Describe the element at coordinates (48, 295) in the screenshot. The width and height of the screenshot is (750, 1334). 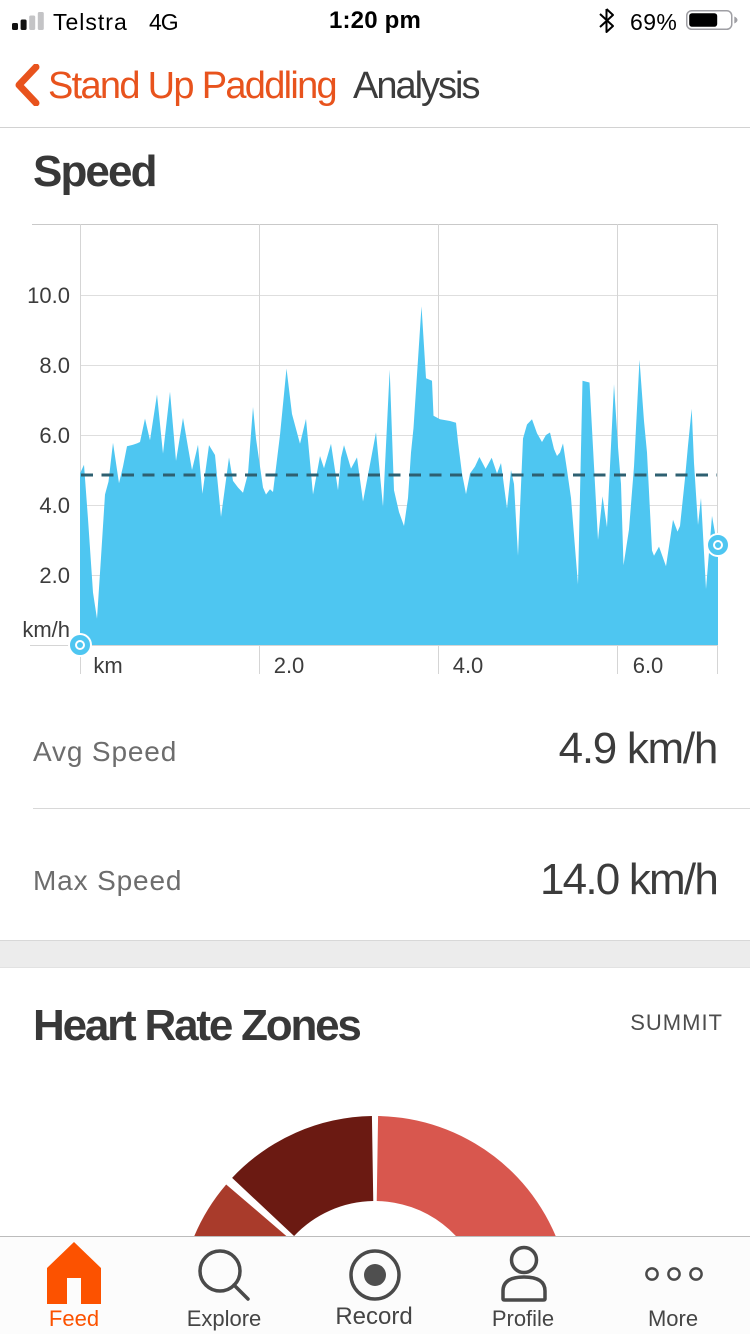
I see `svg-text: 10.0` at that location.